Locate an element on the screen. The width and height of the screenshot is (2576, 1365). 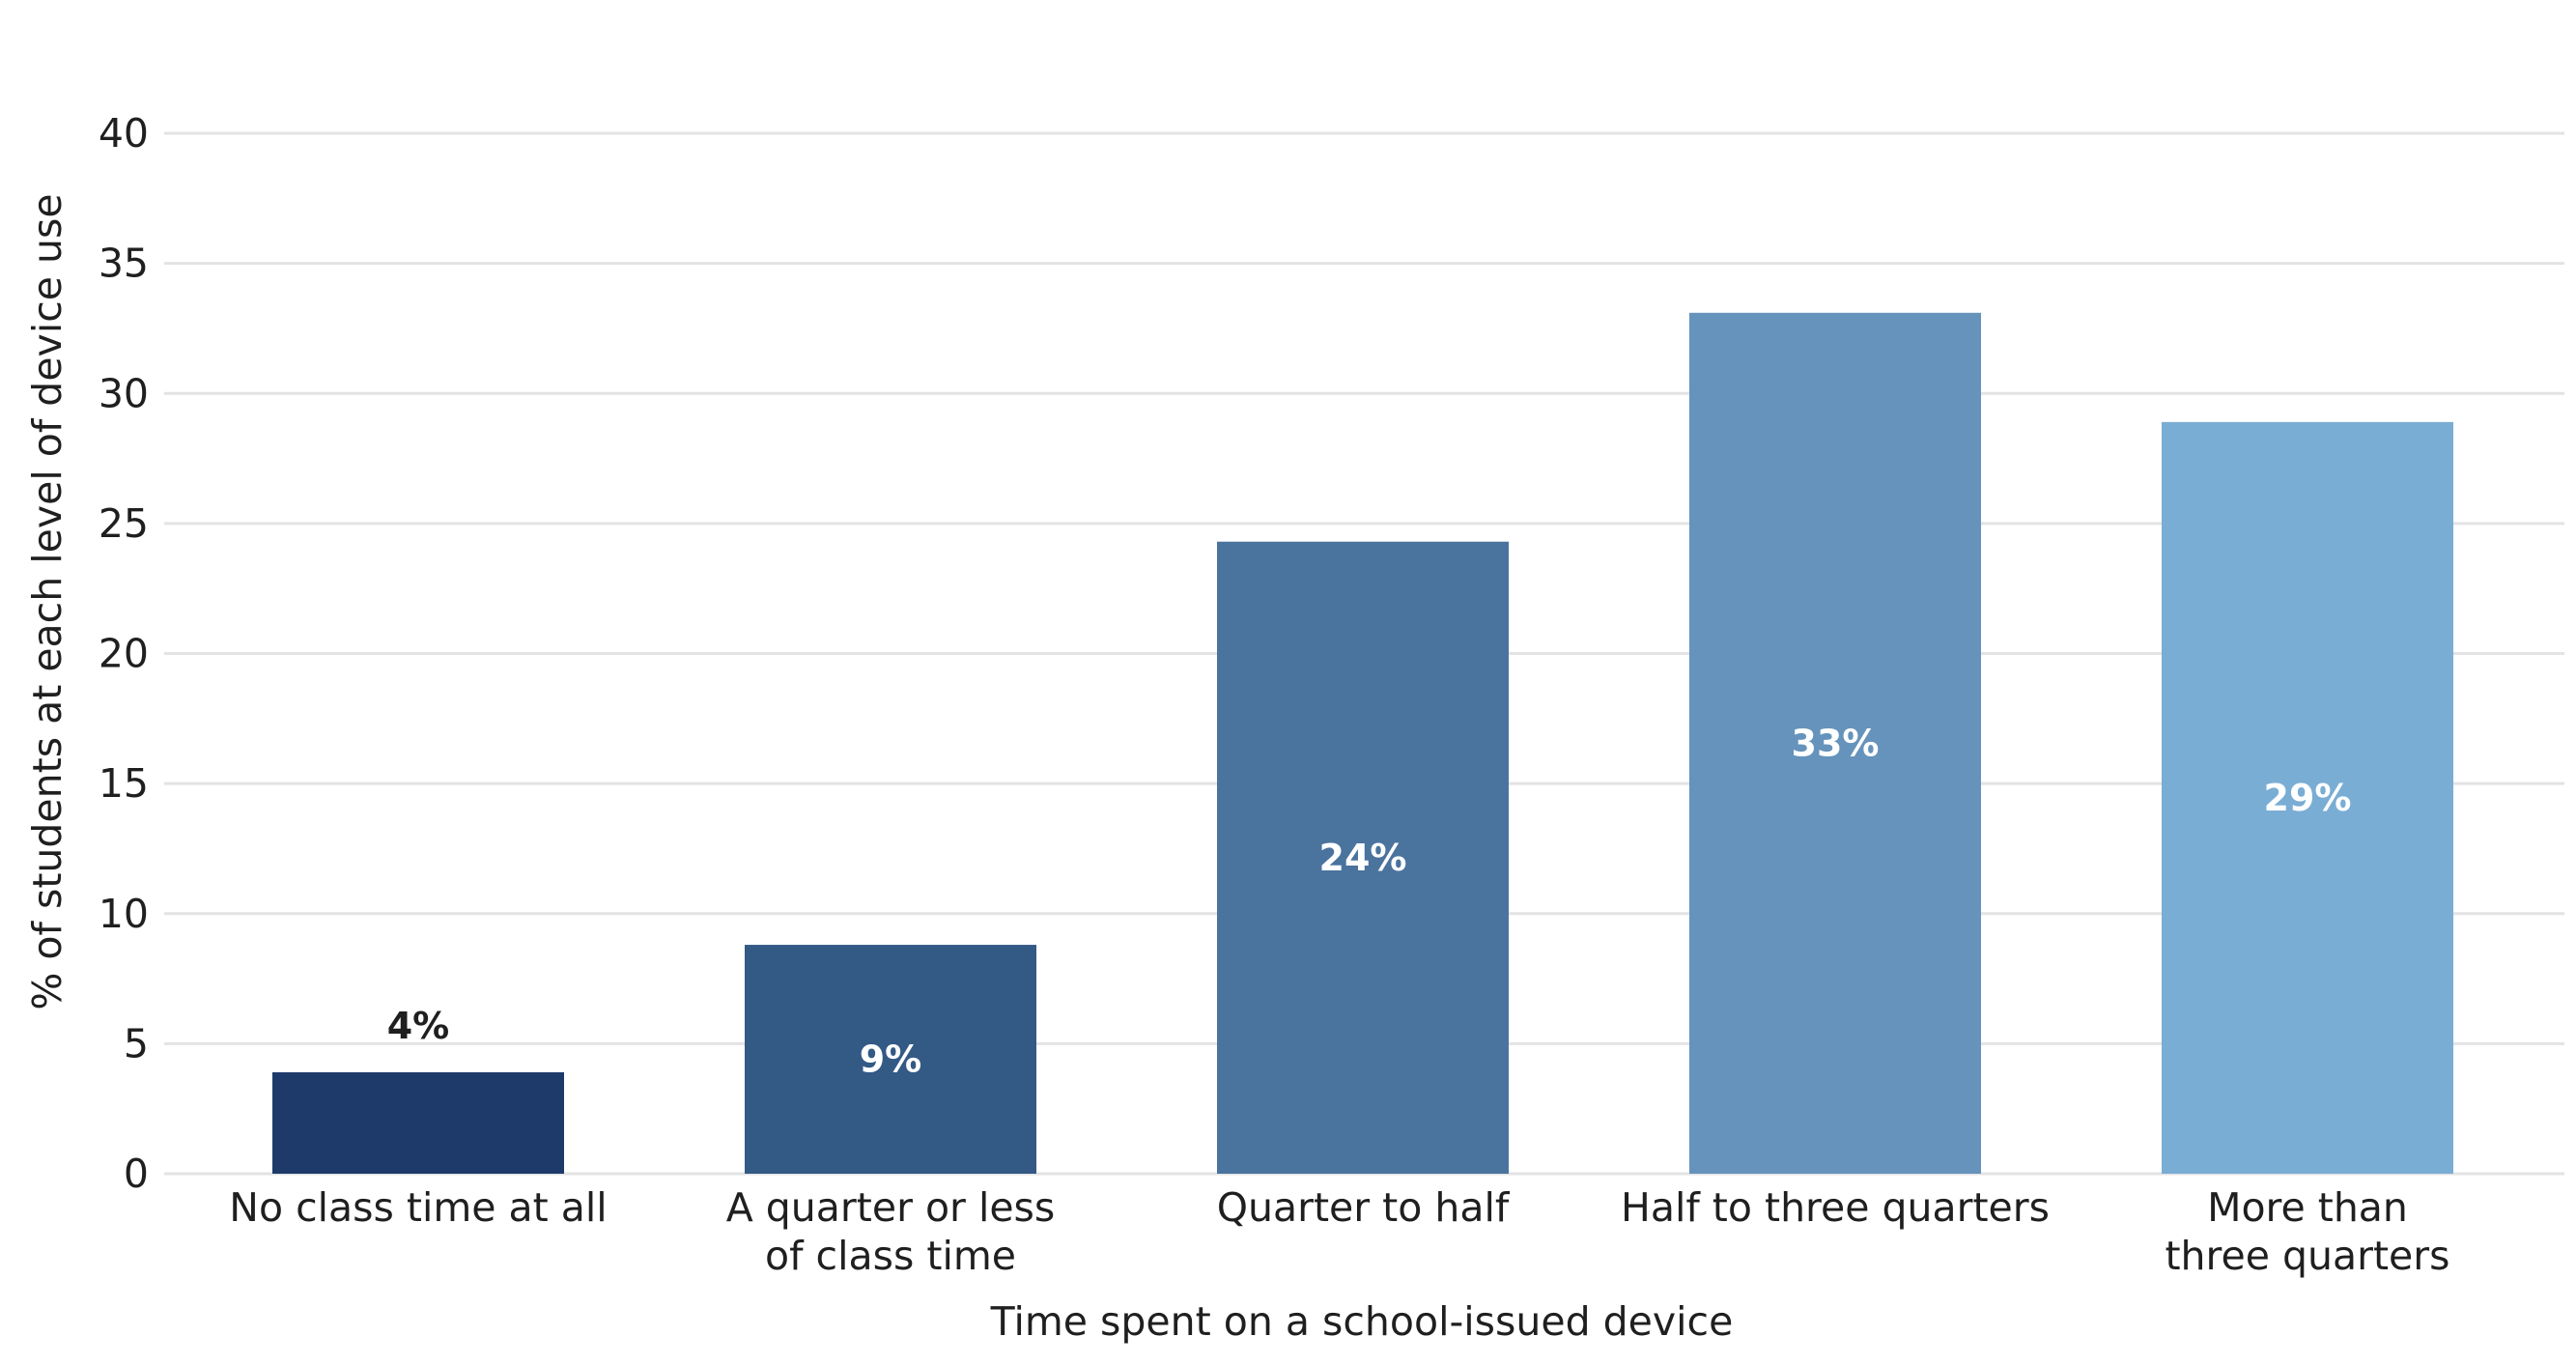
x-category-label-5-line-1: More than is located at coordinates (2307, 1207).